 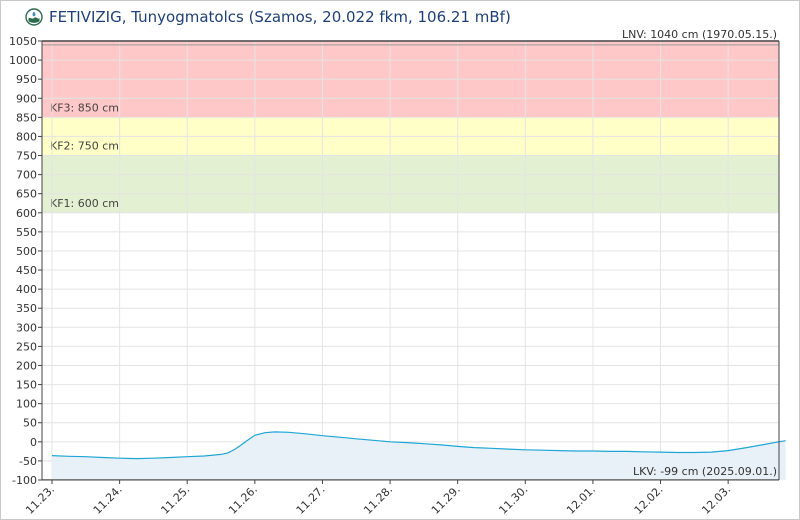 I want to click on y-tick-label: 100, so click(x=26, y=404).